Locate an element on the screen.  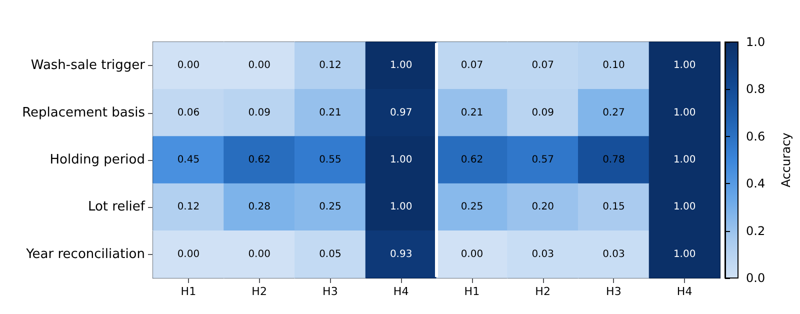
y-tick-label: Holding period is located at coordinates (97, 160).